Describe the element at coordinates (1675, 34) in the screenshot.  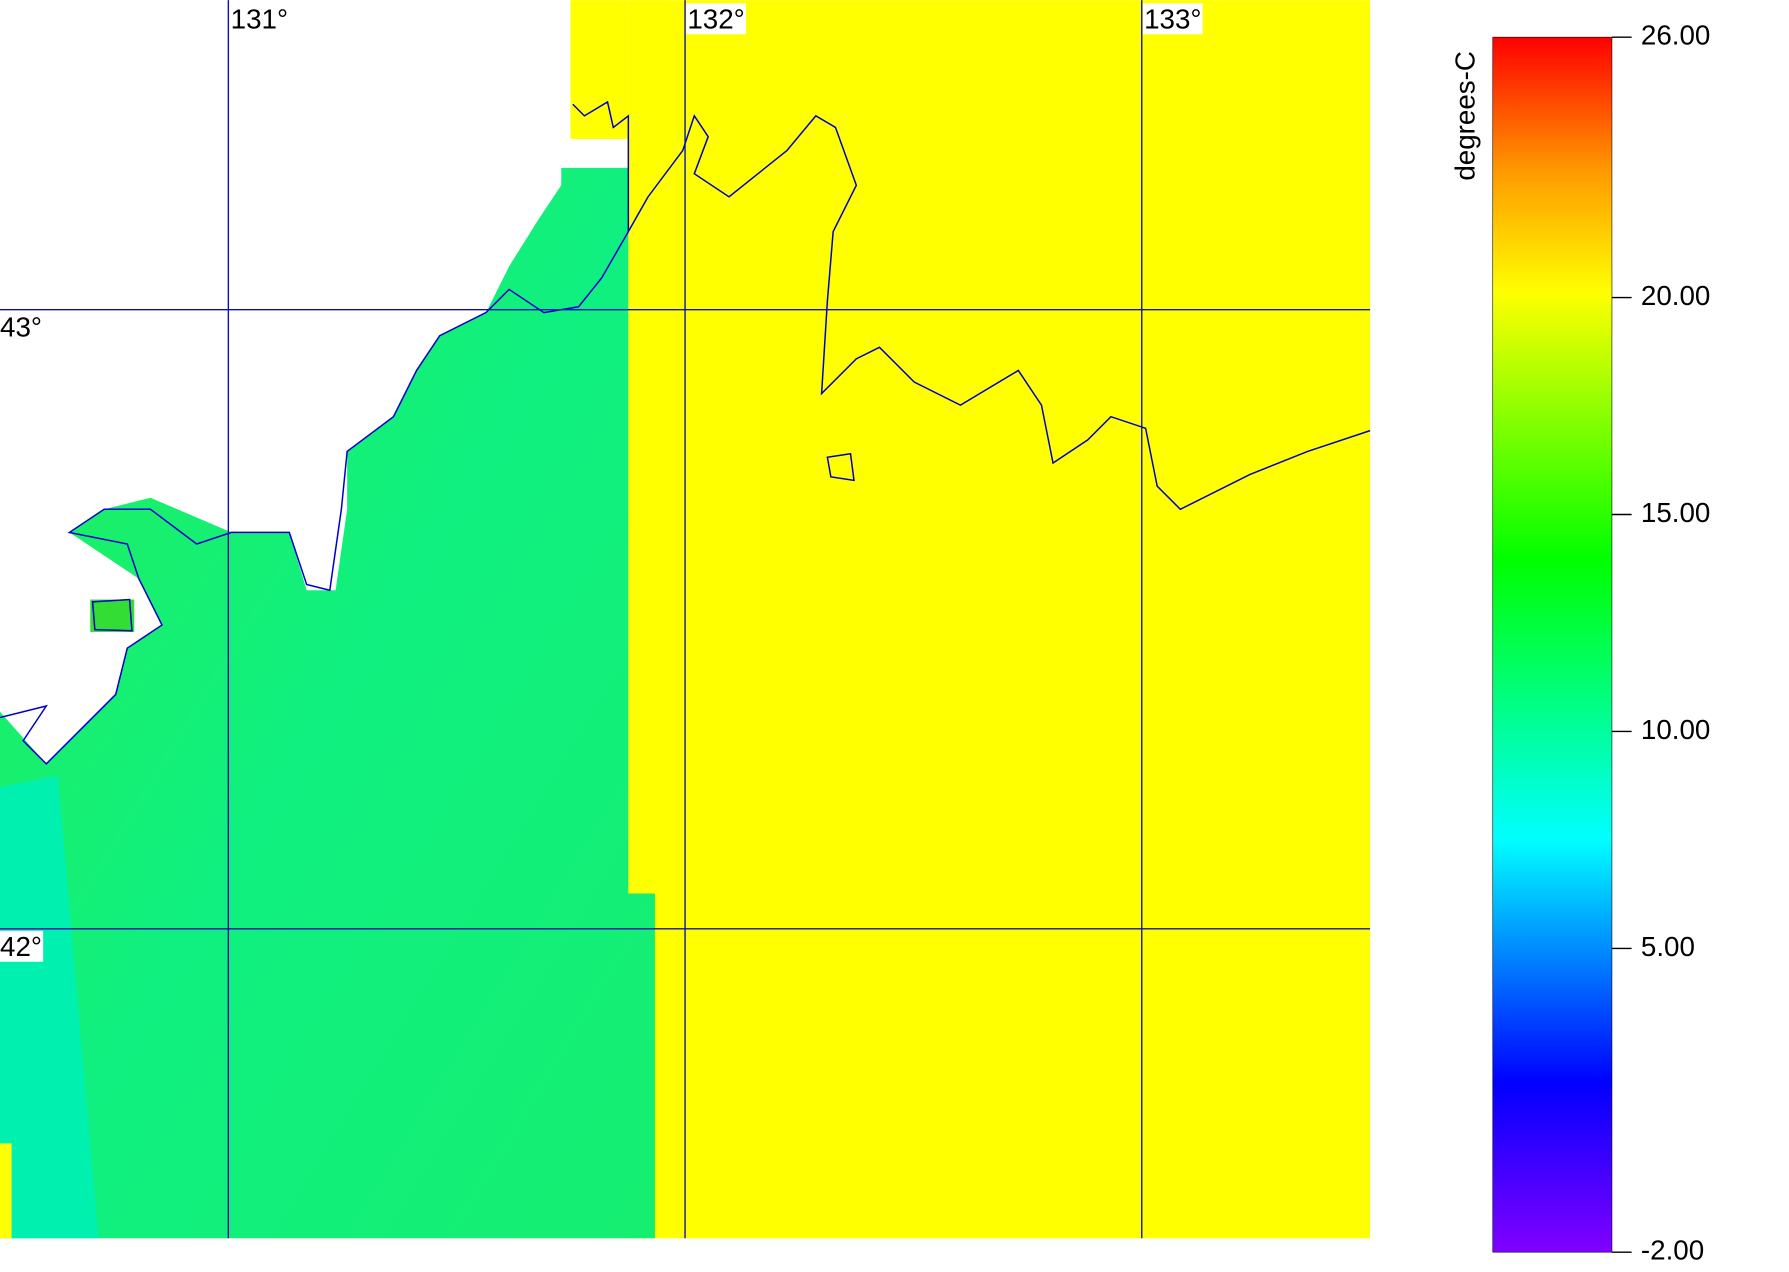
I see `colorbar-tick-label: 26.00` at that location.